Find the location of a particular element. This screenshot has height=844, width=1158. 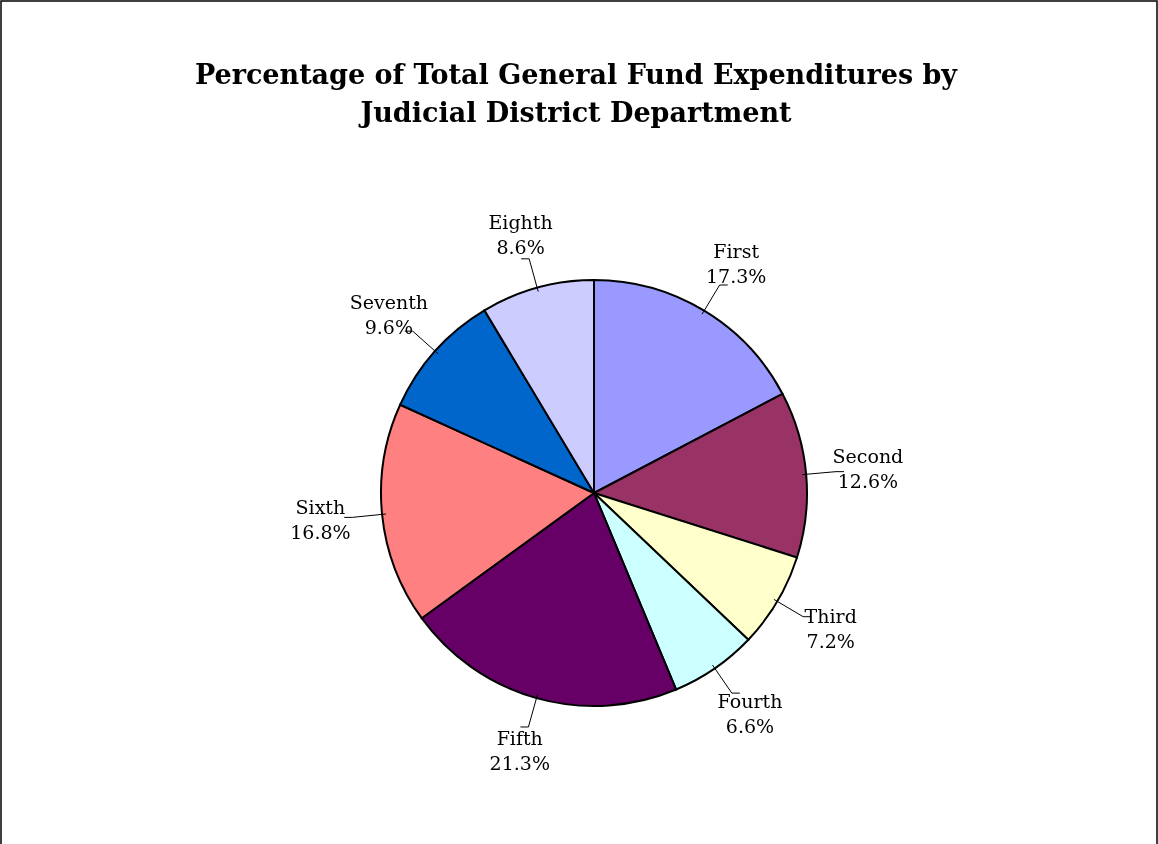

data-label: 16.8% is located at coordinates (320, 531).